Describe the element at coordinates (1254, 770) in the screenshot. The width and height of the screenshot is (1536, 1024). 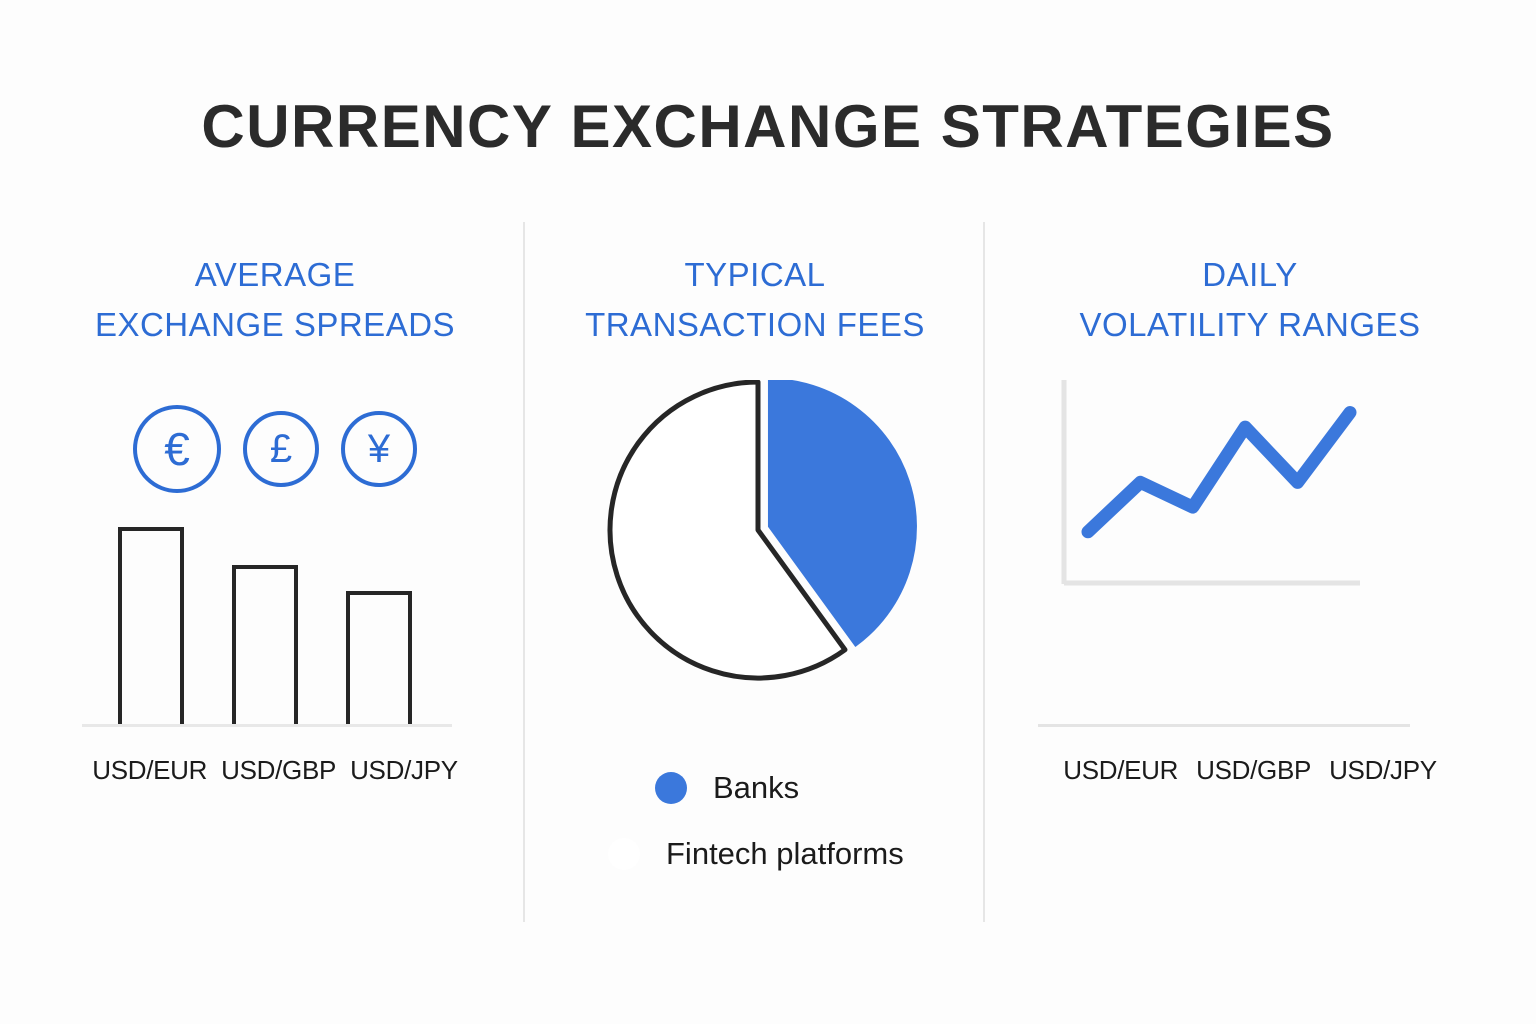
I see `line-label-usd-gbp: USD/GBP` at that location.